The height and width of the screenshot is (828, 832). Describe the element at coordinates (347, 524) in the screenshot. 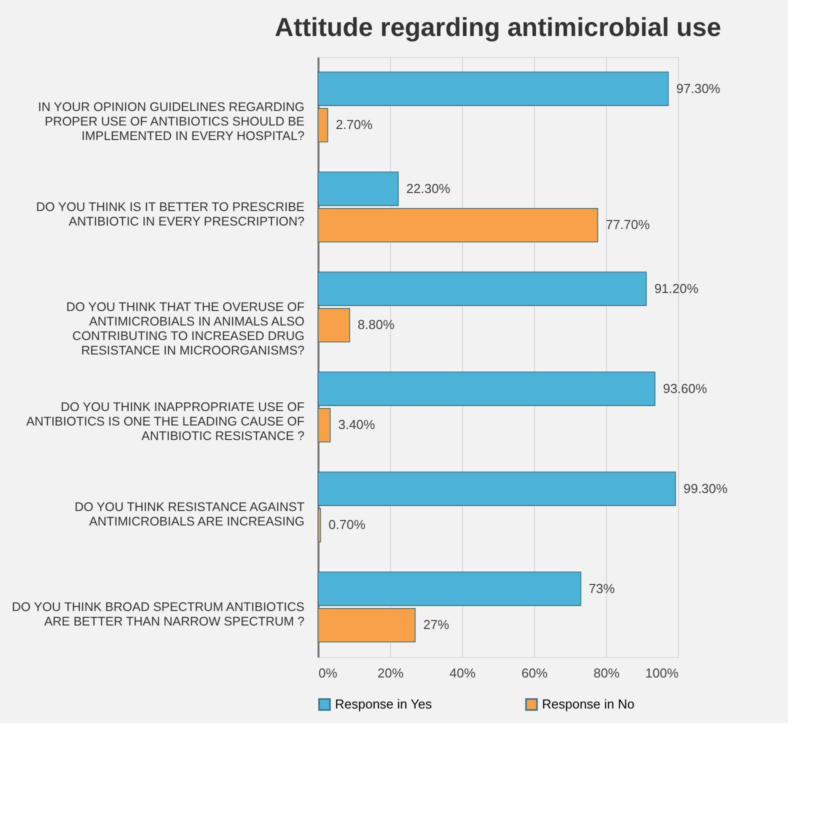

I see `data-label: 0.70%` at that location.